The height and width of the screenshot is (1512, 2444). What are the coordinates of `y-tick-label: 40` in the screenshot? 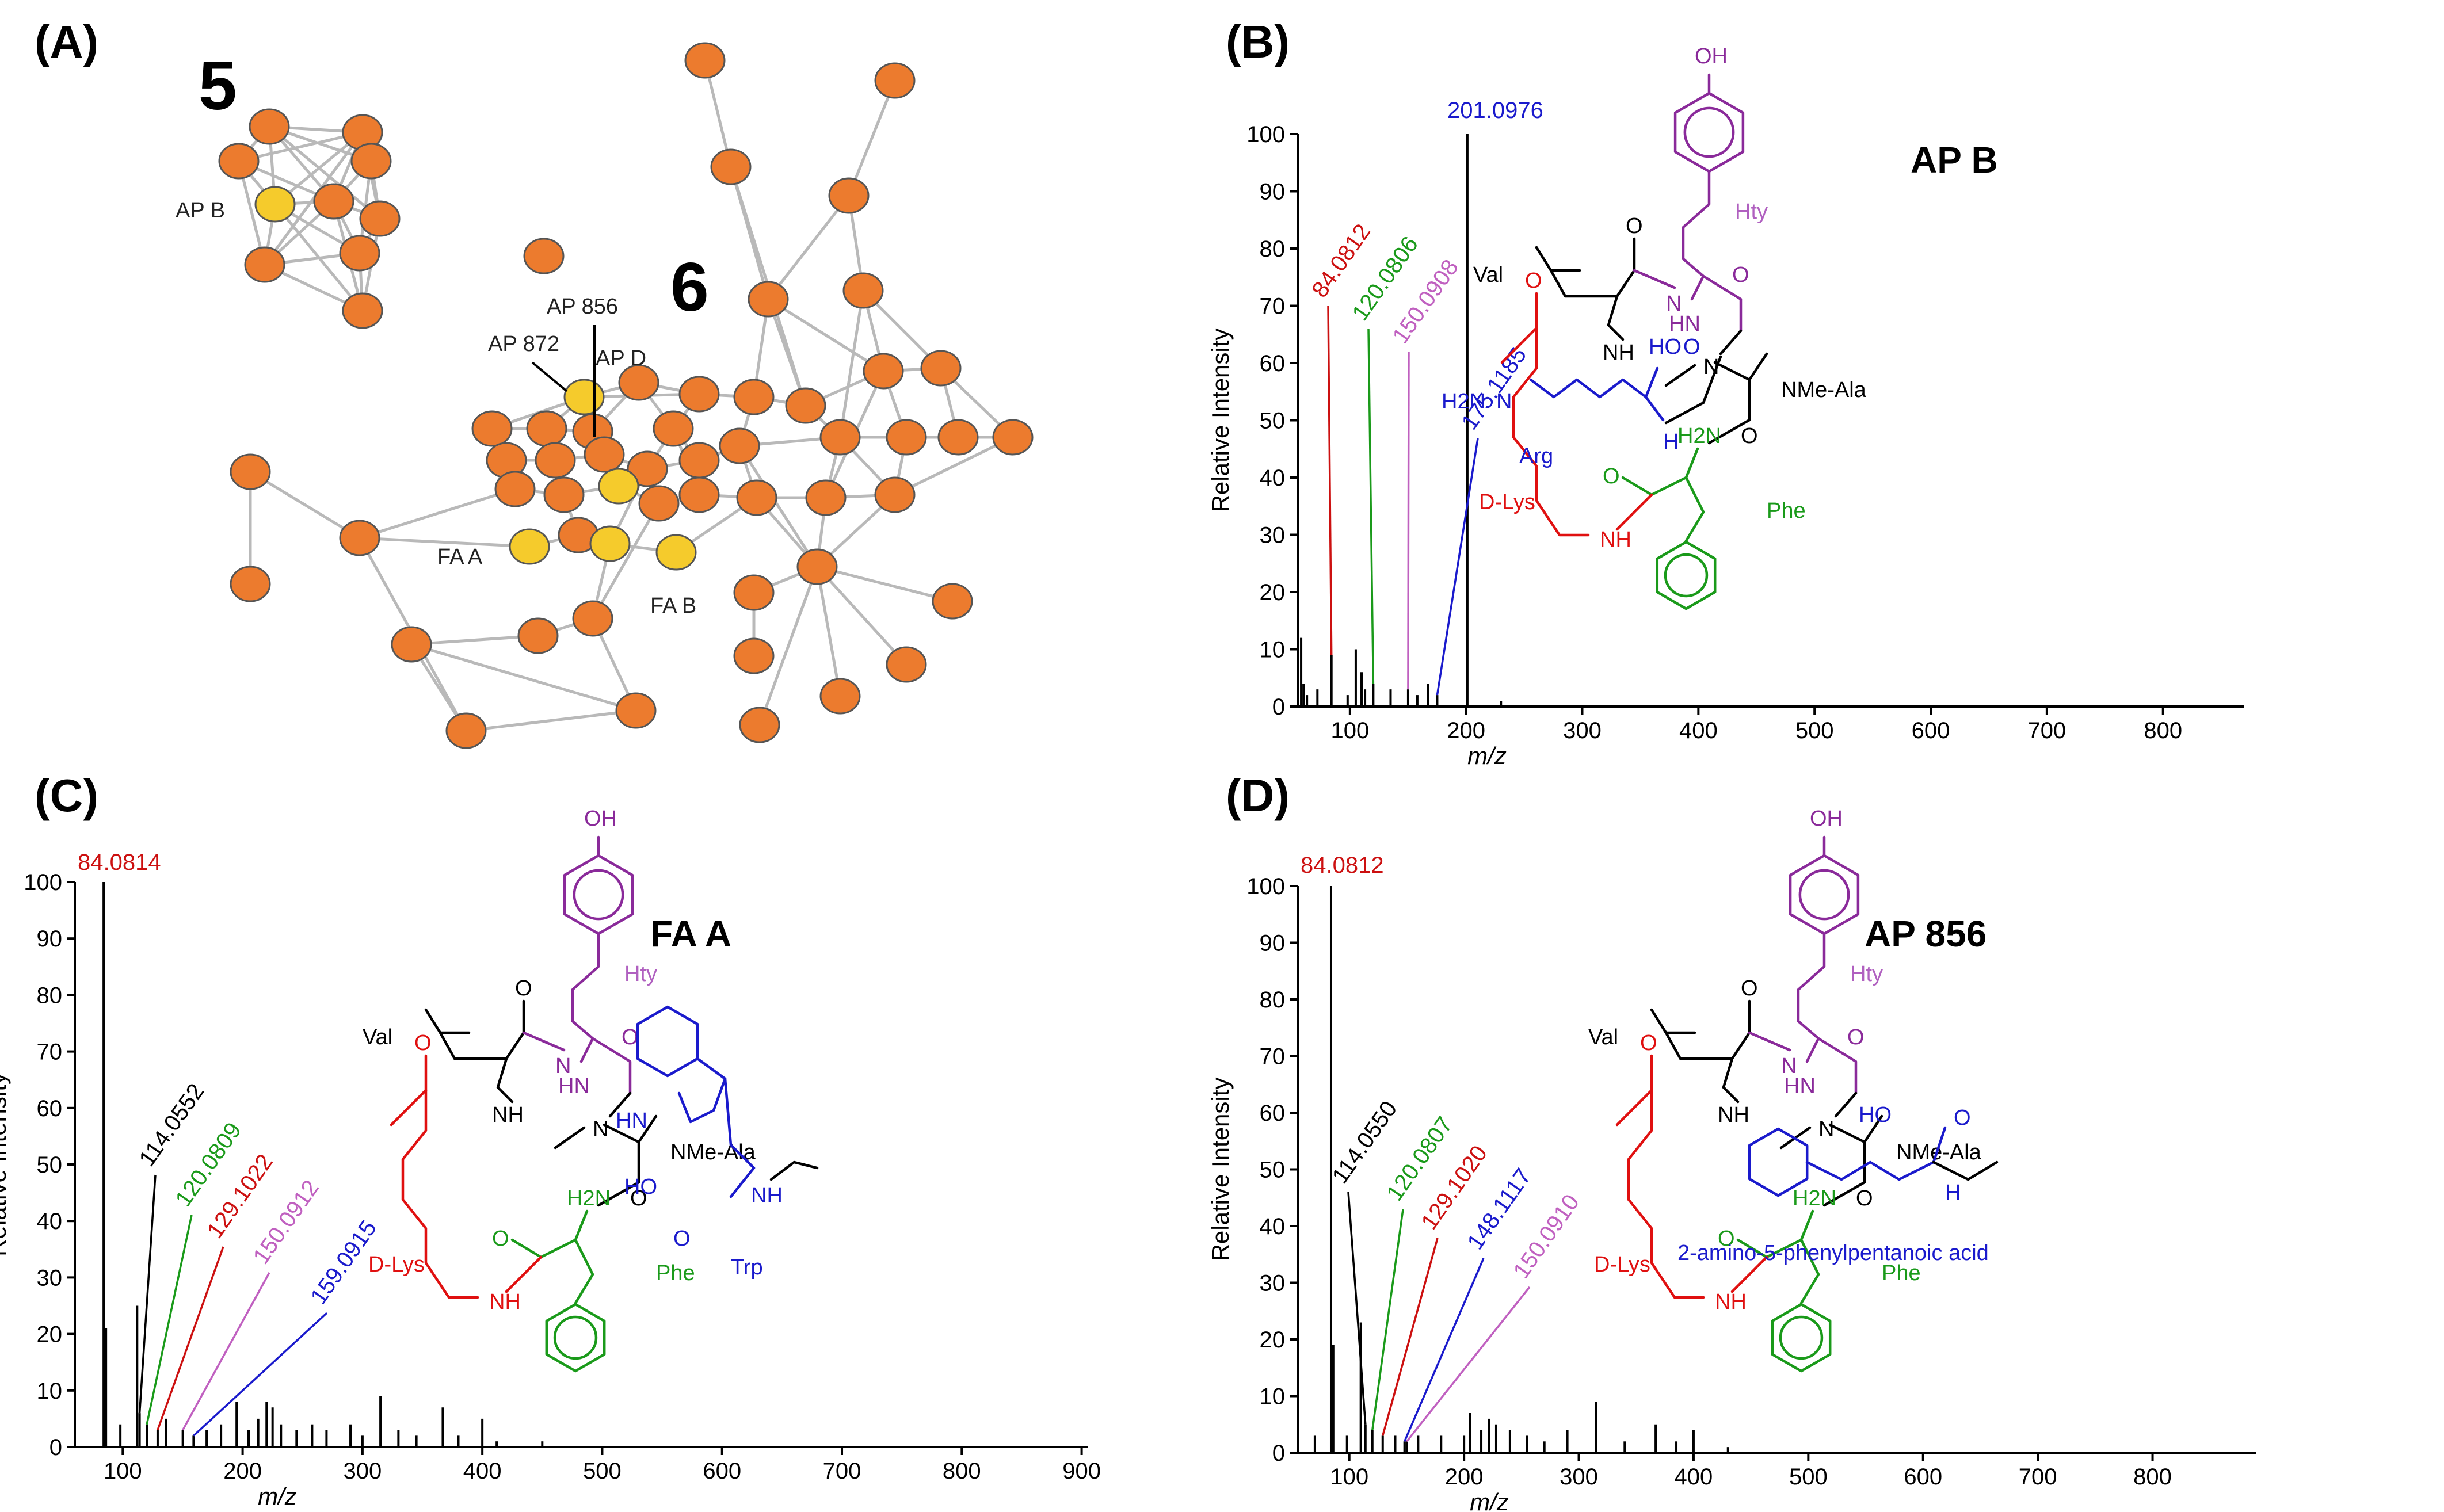 It's located at (1273, 478).